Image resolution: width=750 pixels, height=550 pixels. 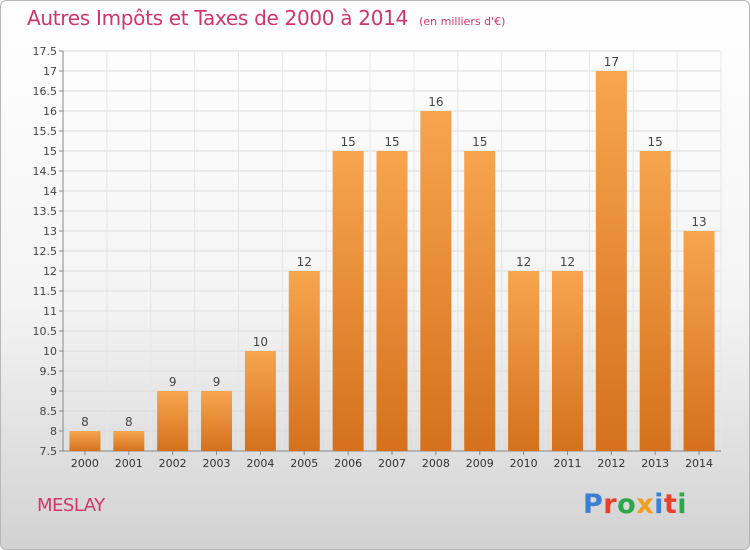 What do you see at coordinates (49, 411) in the screenshot?
I see `y-tick-label: 8.5` at bounding box center [49, 411].